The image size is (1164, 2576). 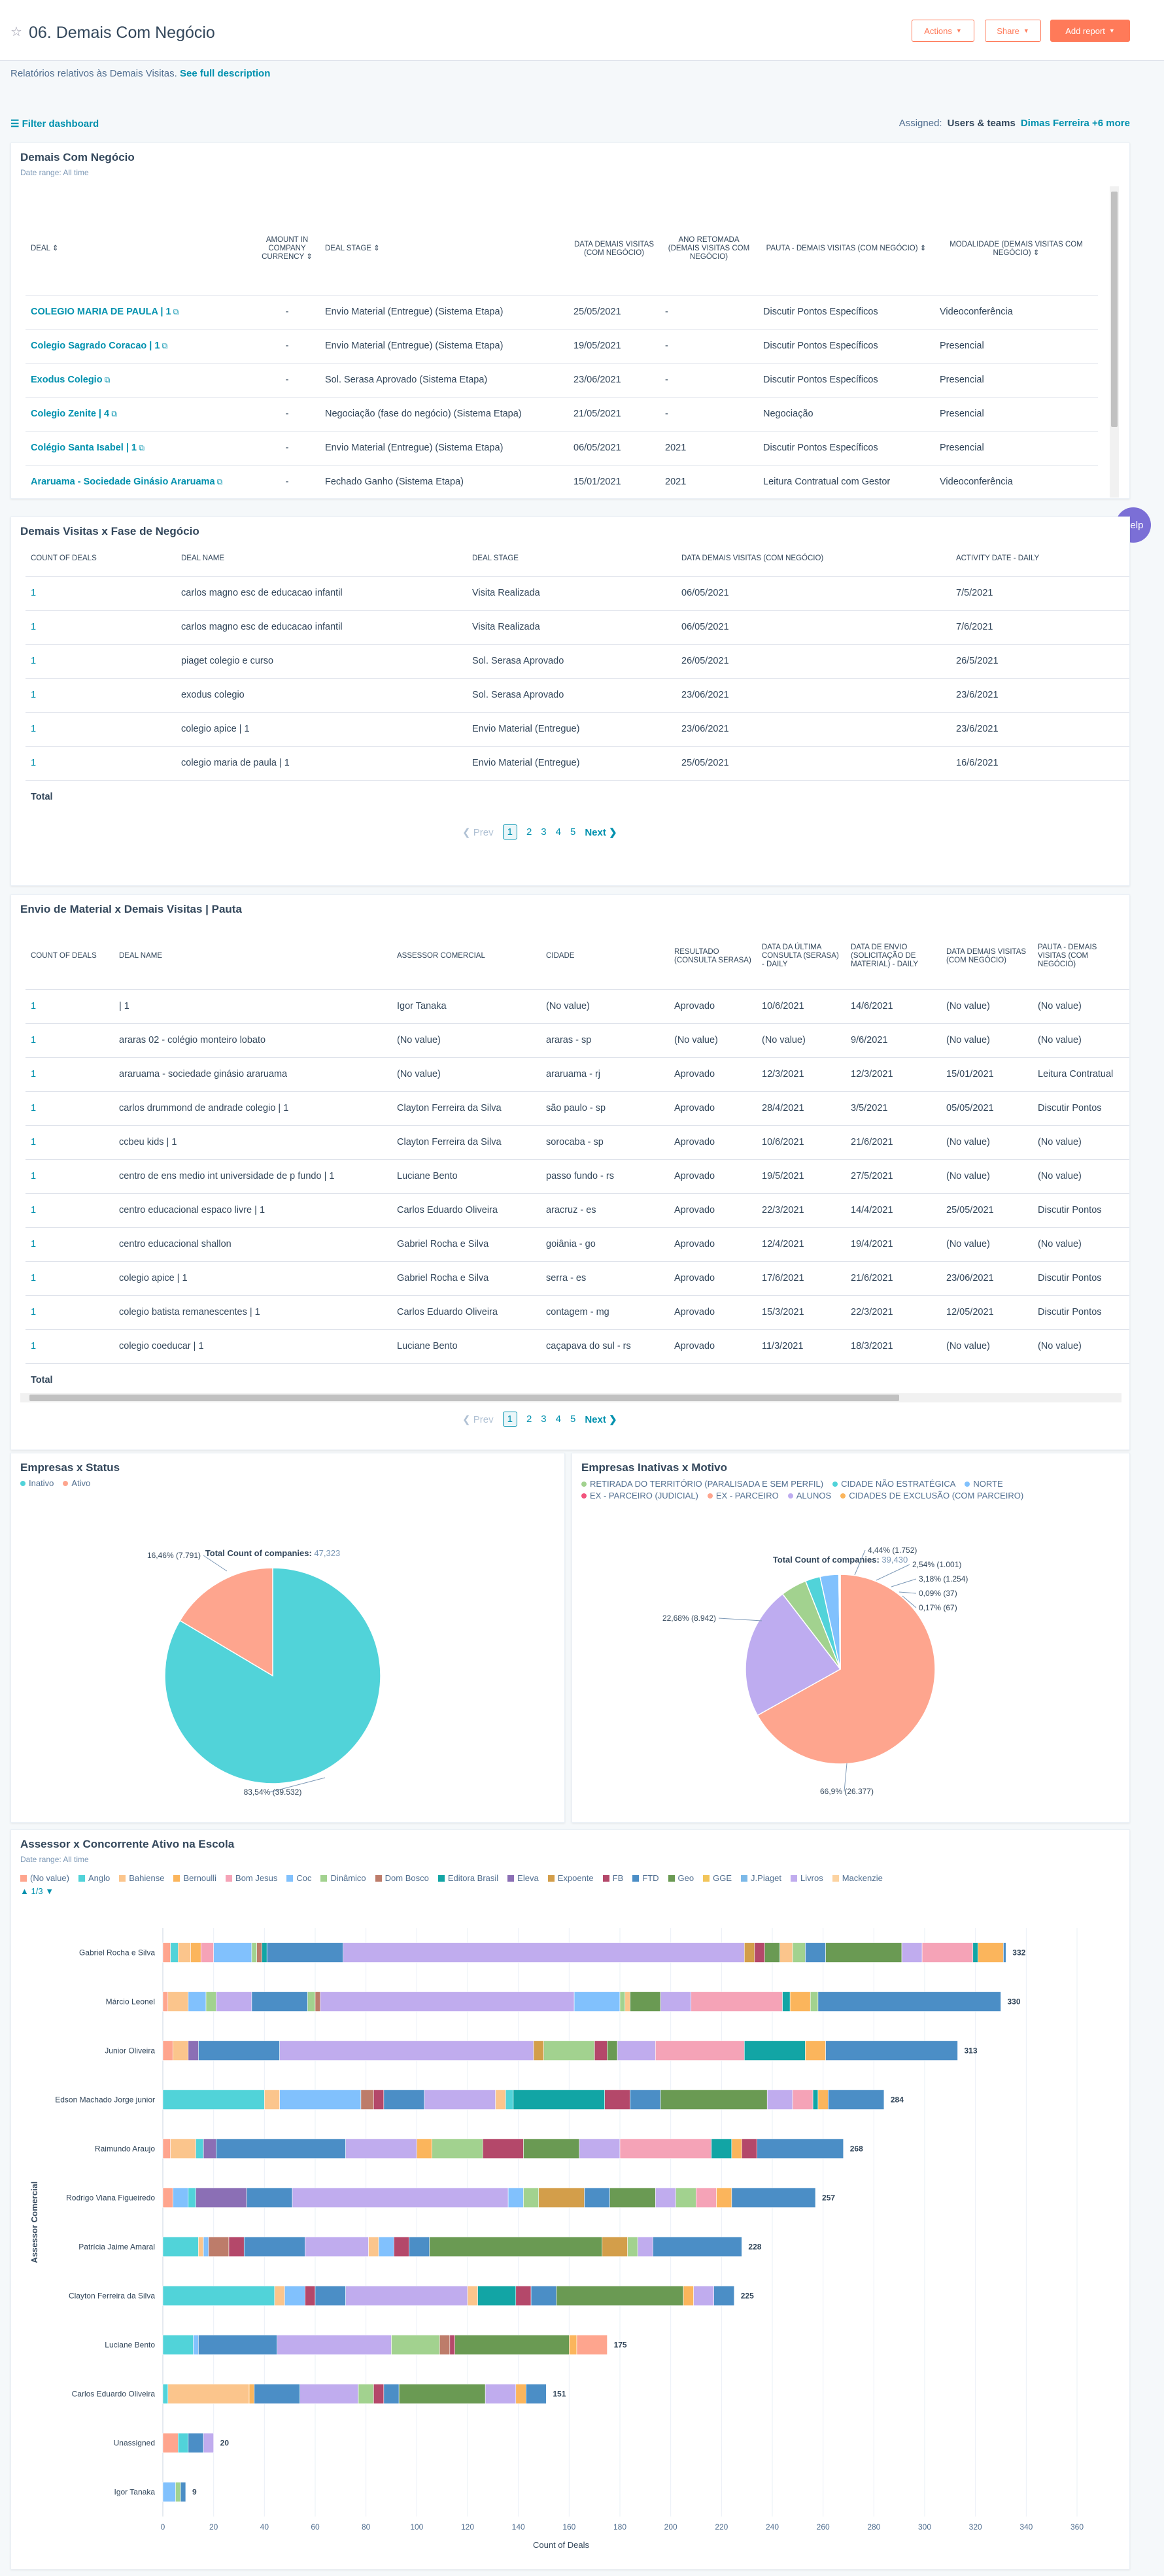 What do you see at coordinates (1090, 31) in the screenshot?
I see `add-report-button: Add report ▼` at bounding box center [1090, 31].